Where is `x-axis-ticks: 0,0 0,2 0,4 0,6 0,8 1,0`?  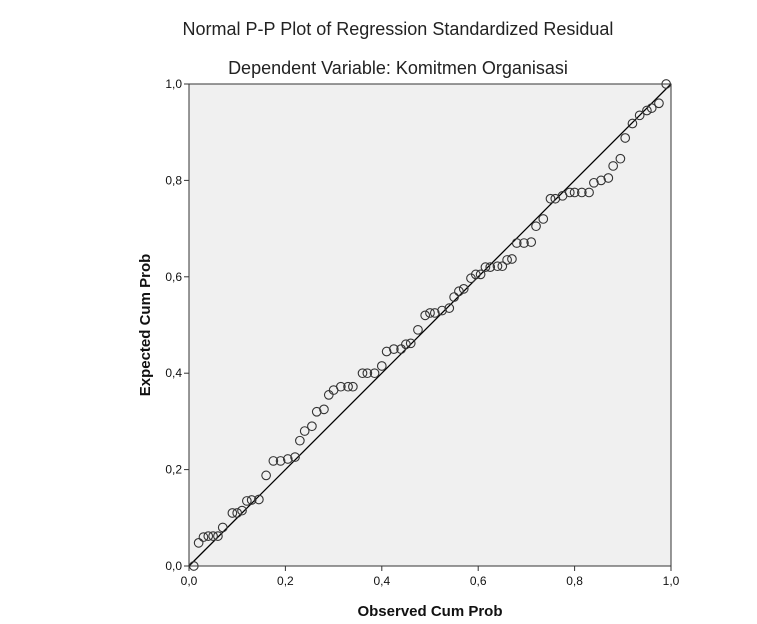
x-axis-ticks: 0,0 0,2 0,4 0,6 0,8 1,0 is located at coordinates (430, 577).